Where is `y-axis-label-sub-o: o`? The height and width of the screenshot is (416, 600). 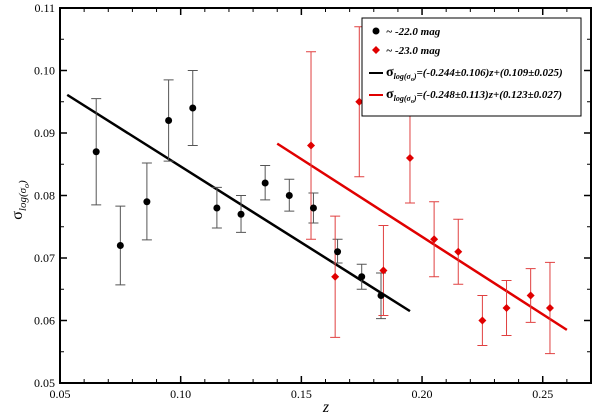 y-axis-label-sub-o: o is located at coordinates (26, 186).